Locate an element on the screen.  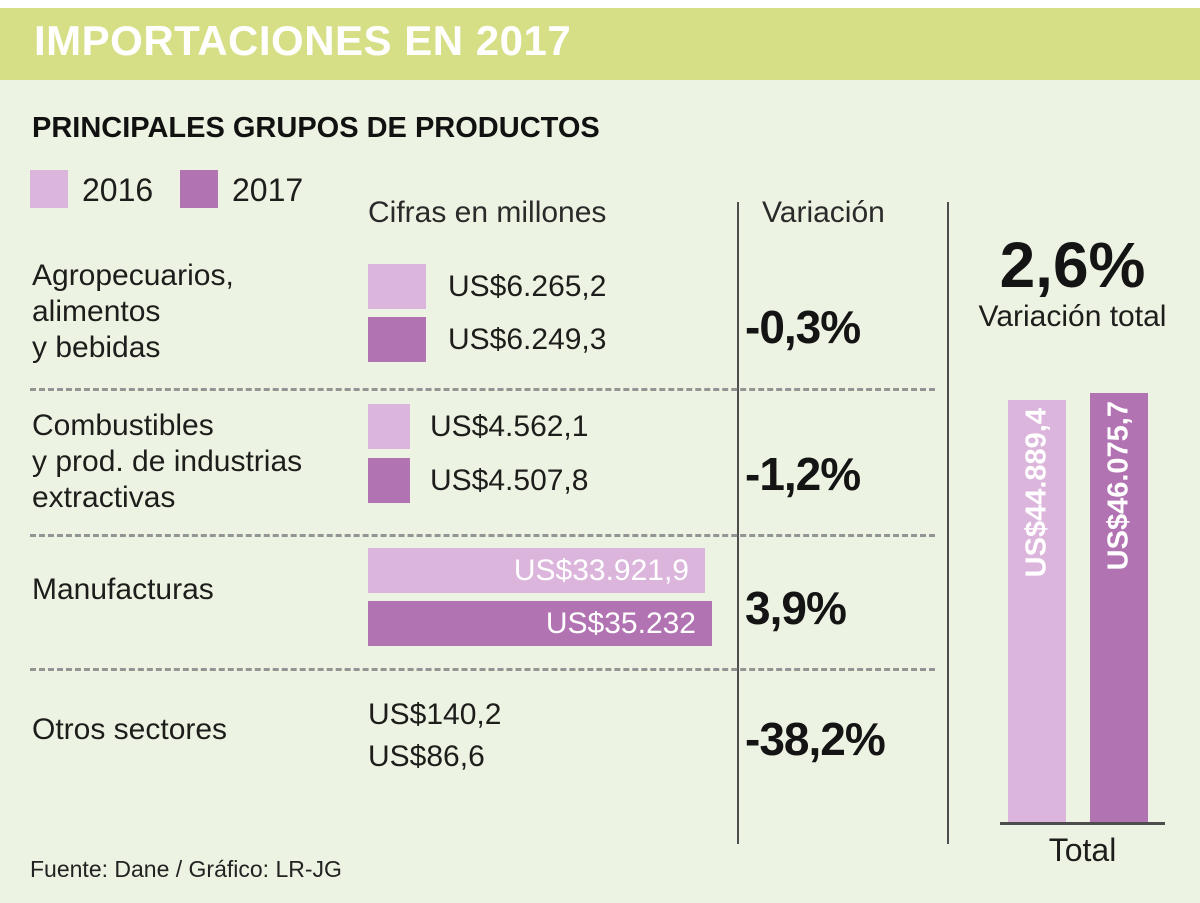
variation-agropecuarios: -0,3% is located at coordinates (803, 327).